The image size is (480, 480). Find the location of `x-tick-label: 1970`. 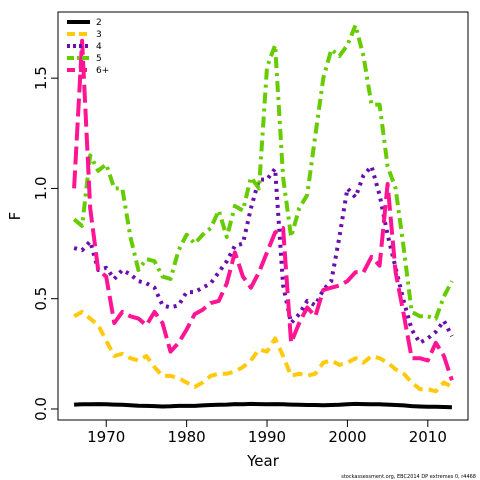

x-tick-label: 1970 is located at coordinates (106, 437).